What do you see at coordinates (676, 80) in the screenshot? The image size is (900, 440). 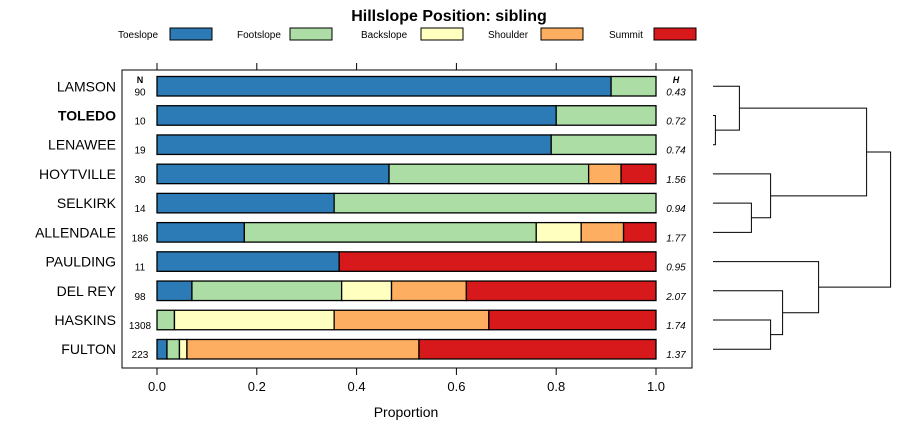 I see `h-column-header: H` at bounding box center [676, 80].